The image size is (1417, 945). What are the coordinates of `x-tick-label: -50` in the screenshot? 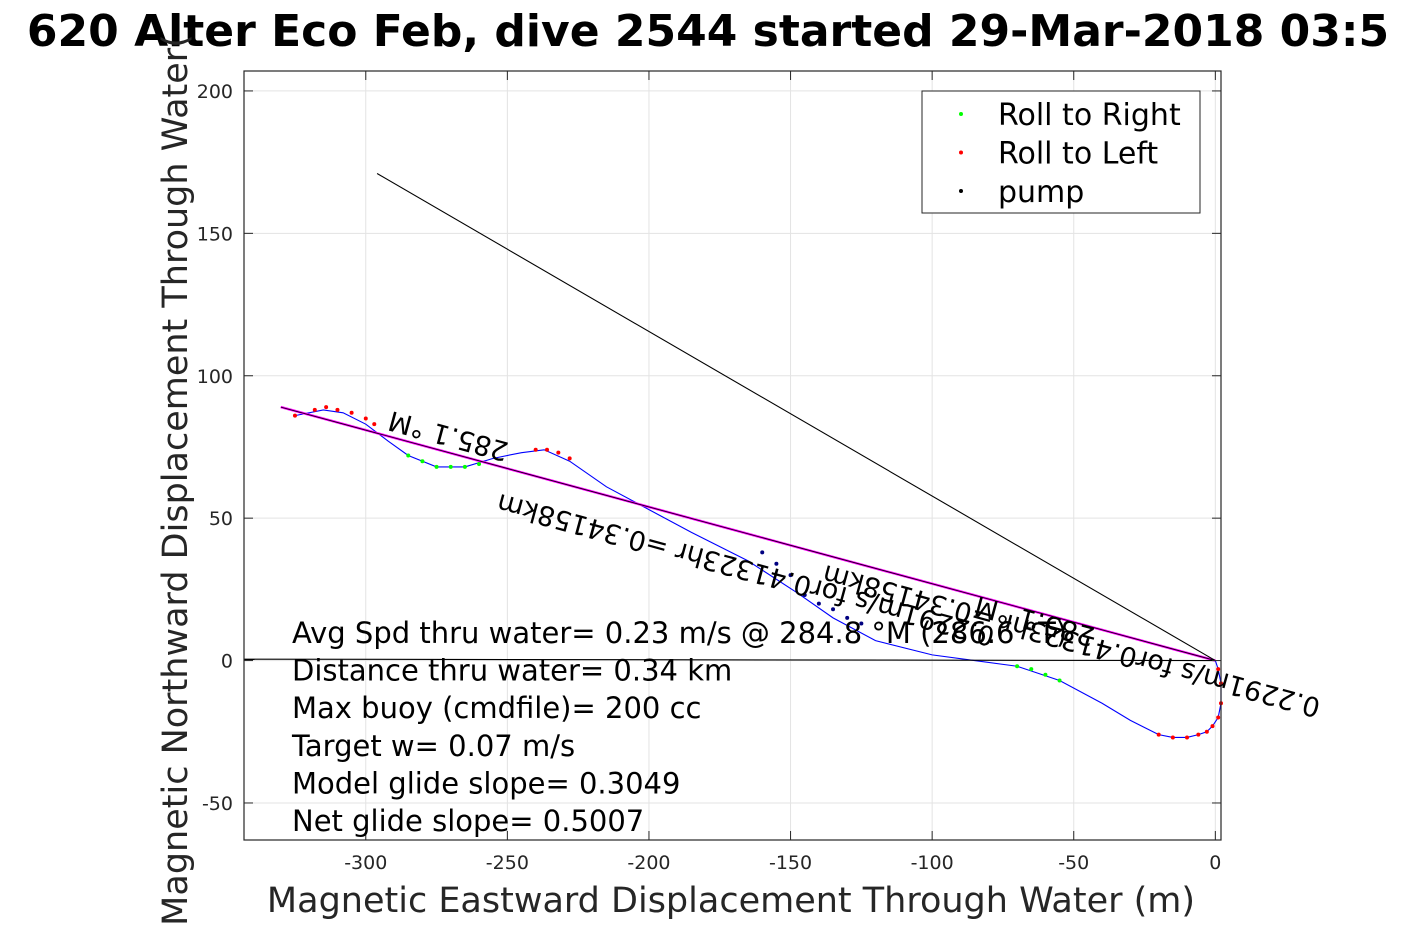 It's located at (1073, 863).